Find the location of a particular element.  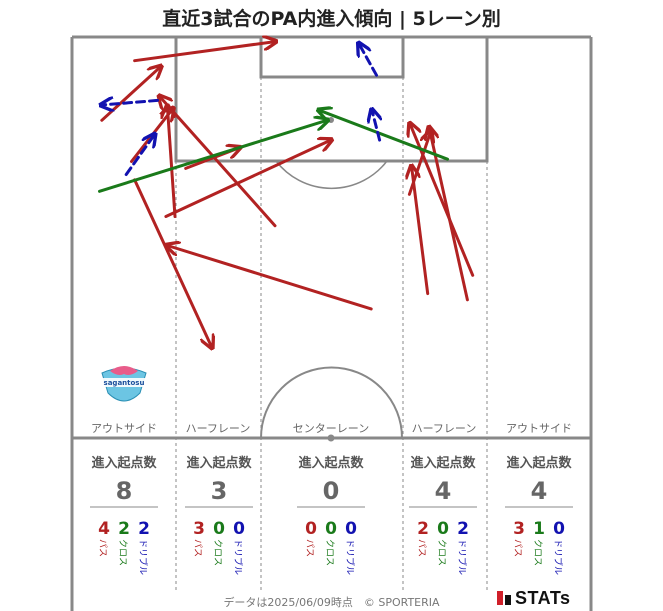

stat-count-4: 4 is located at coordinates (443, 491).